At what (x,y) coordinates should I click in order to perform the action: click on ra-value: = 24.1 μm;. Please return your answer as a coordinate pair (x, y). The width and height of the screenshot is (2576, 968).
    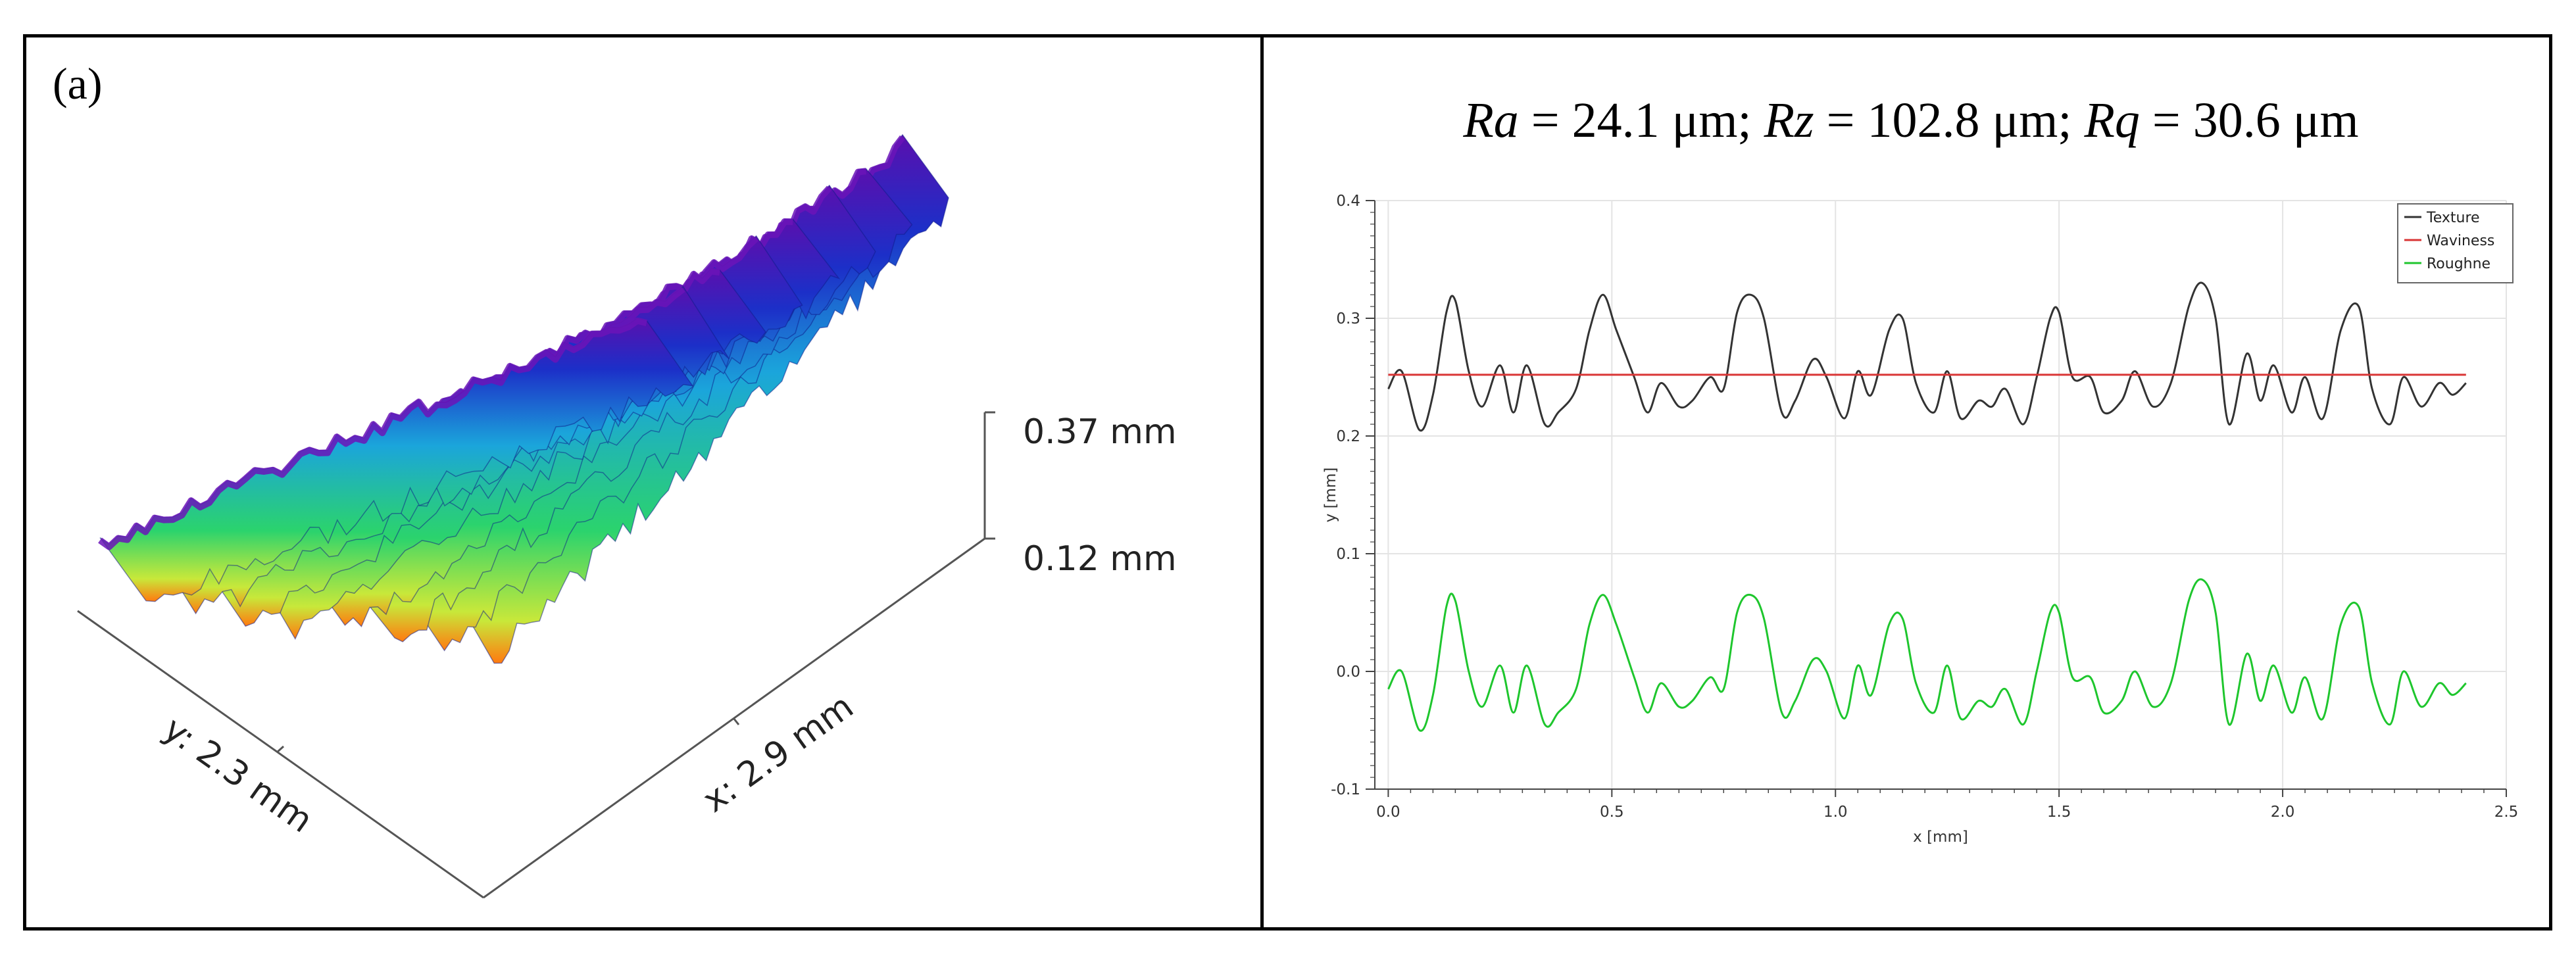
    Looking at the image, I should click on (1641, 121).